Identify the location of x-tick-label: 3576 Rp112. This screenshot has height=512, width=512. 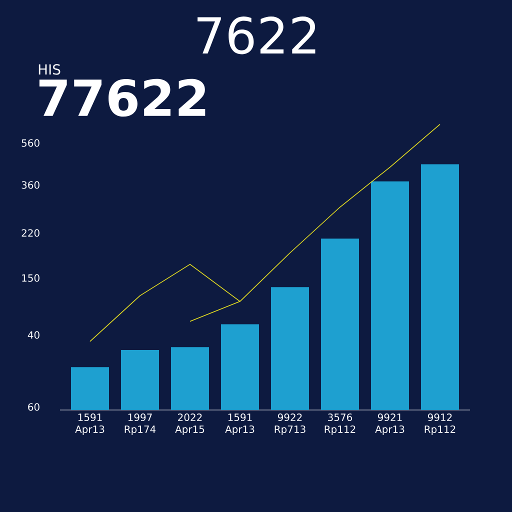
(340, 424).